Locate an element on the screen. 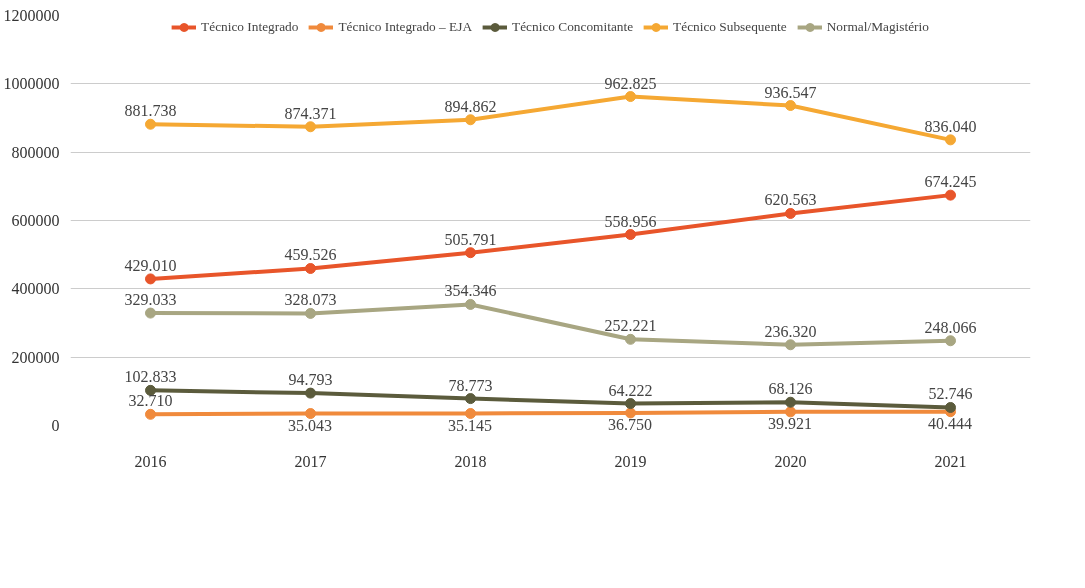 Image resolution: width=1085 pixels, height=588 pixels. legend-label: Técnico Concomitante is located at coordinates (573, 27).